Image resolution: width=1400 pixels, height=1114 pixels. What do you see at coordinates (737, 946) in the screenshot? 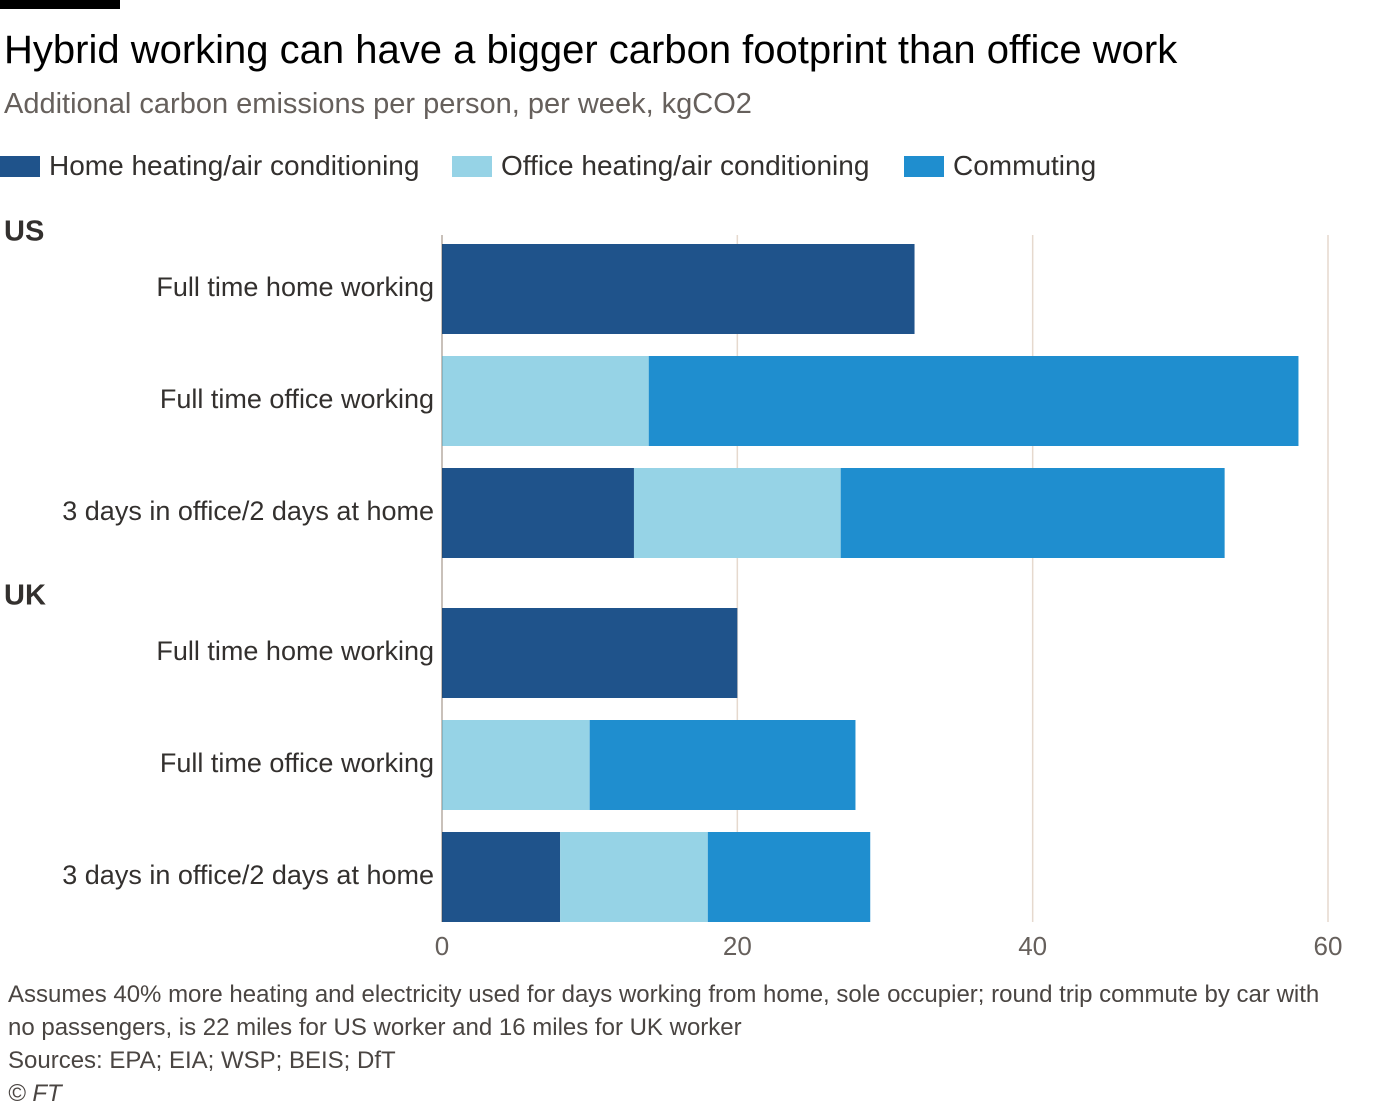
I see `x-tick-label-20: 20` at bounding box center [737, 946].